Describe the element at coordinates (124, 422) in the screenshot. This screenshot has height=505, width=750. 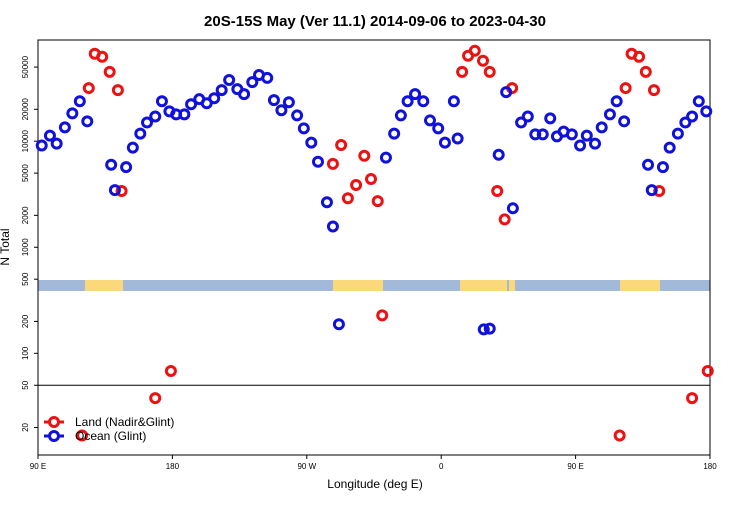
I see `legend-label: Land (Nadir&Glint)` at that location.